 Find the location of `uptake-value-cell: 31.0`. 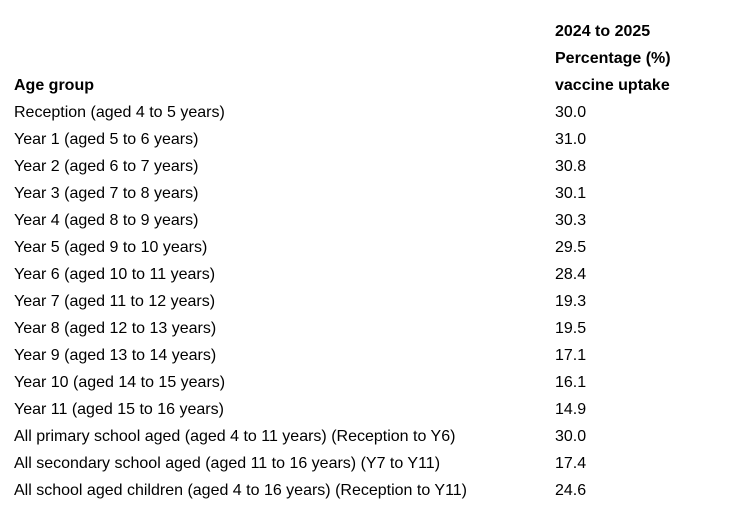

uptake-value-cell: 31.0 is located at coordinates (571, 139).